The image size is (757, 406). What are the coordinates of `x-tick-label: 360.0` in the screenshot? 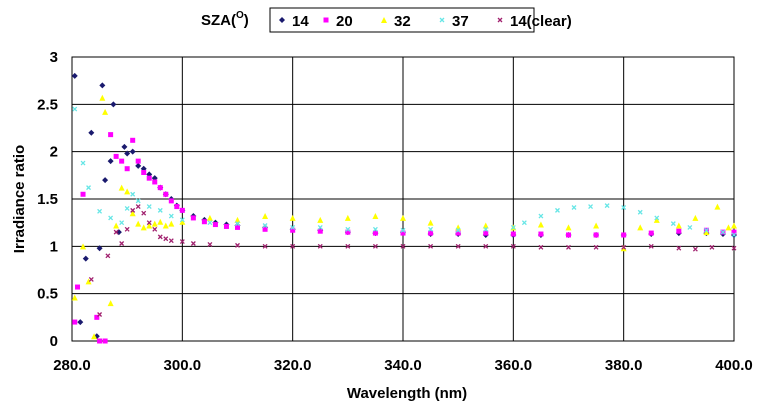 It's located at (514, 365).